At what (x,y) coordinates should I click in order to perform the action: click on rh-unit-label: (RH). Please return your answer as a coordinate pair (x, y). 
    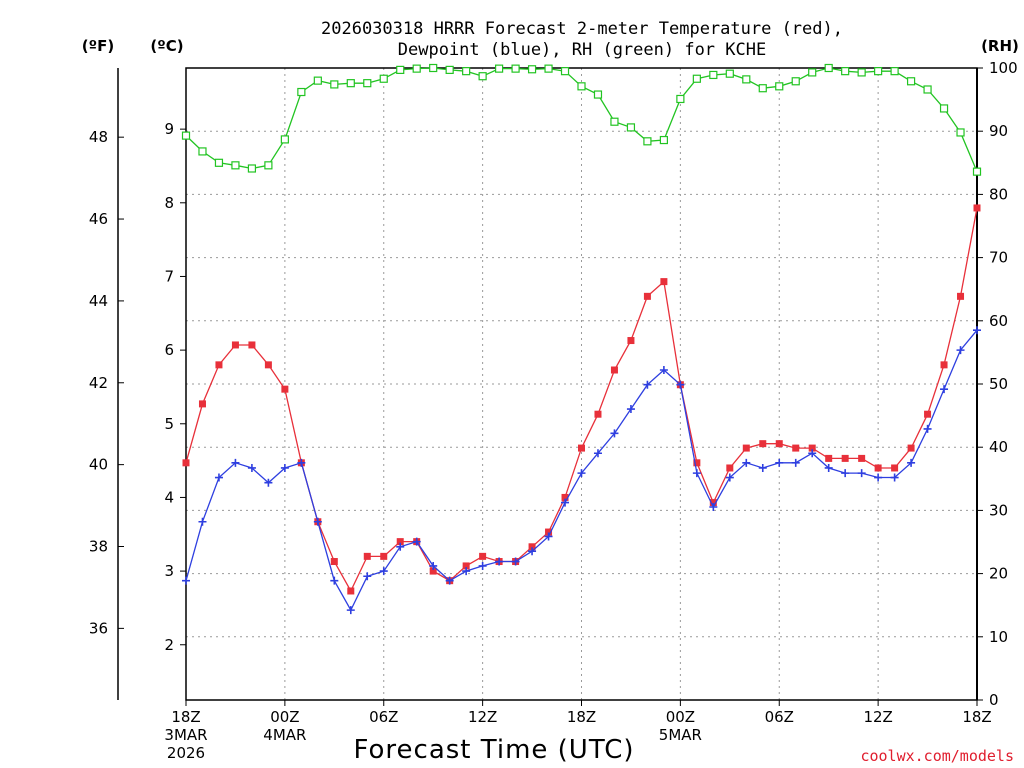
    Looking at the image, I should click on (1000, 46).